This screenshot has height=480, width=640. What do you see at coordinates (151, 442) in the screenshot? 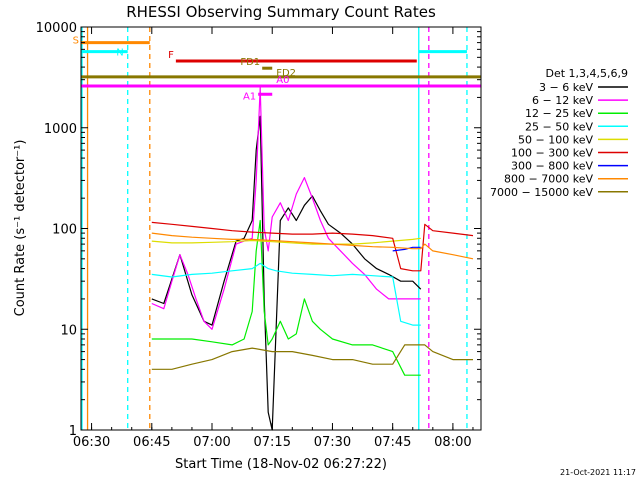
I see `x-tick-label-1: 06:45` at bounding box center [151, 442].